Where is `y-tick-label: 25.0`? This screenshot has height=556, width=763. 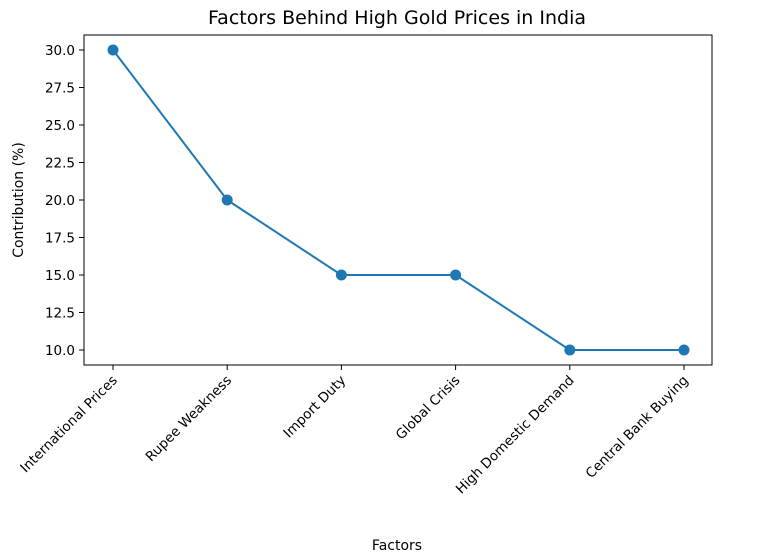
y-tick-label: 25.0 is located at coordinates (60, 126).